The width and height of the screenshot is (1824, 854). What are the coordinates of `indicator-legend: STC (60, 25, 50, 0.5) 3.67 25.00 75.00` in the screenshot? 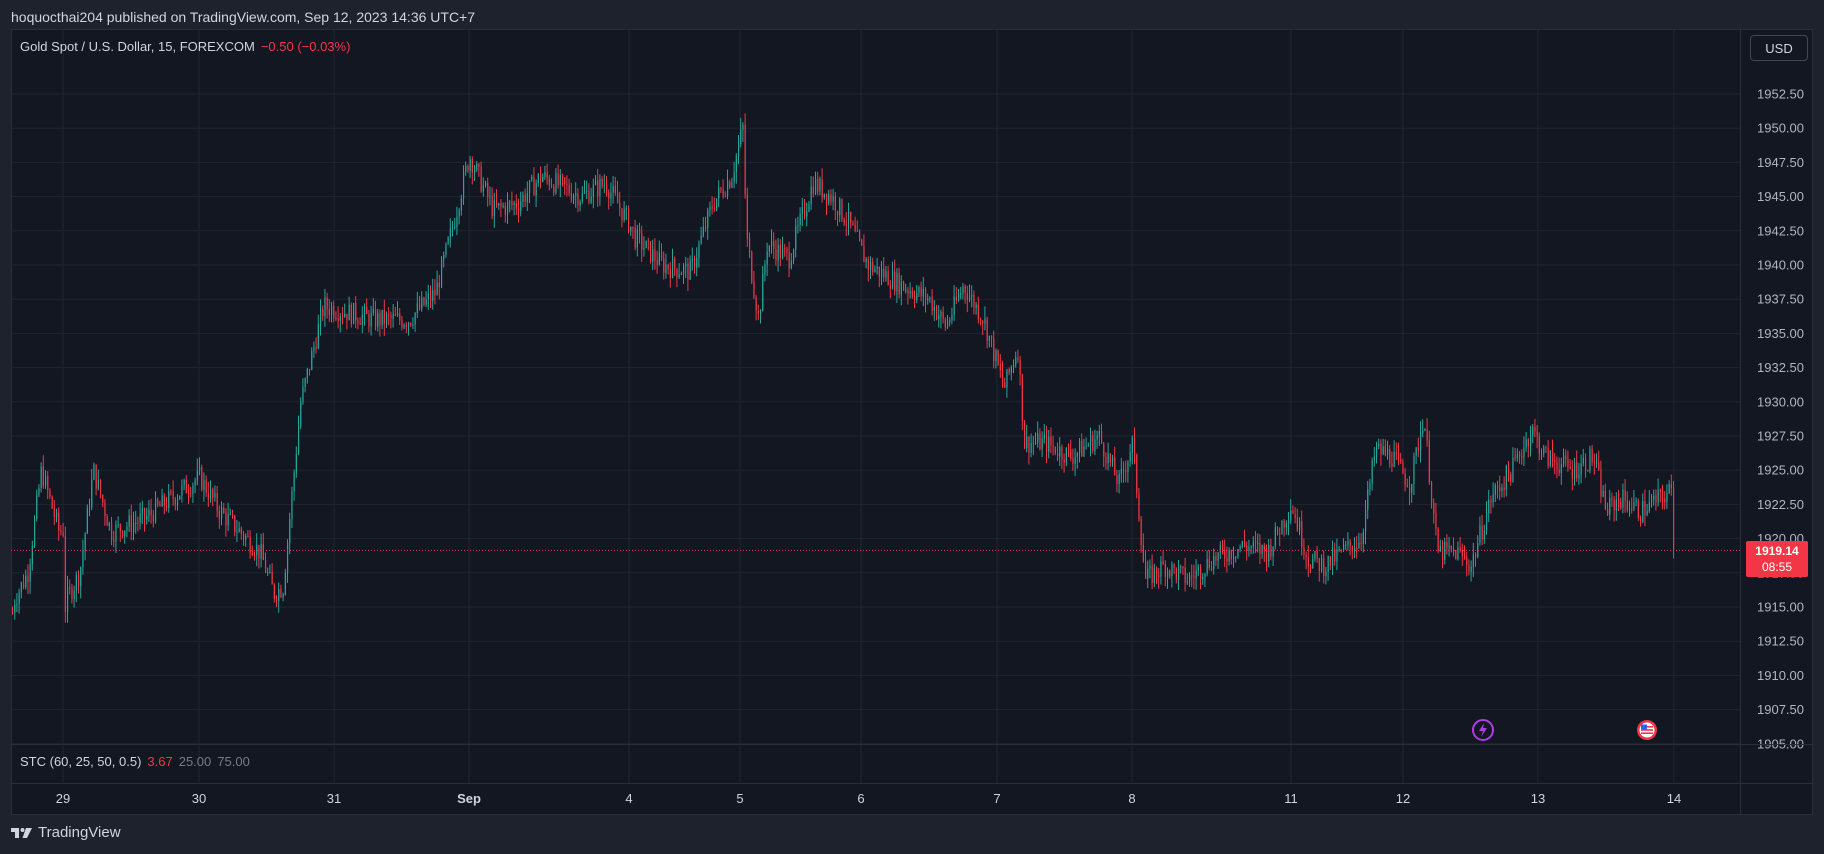 It's located at (135, 761).